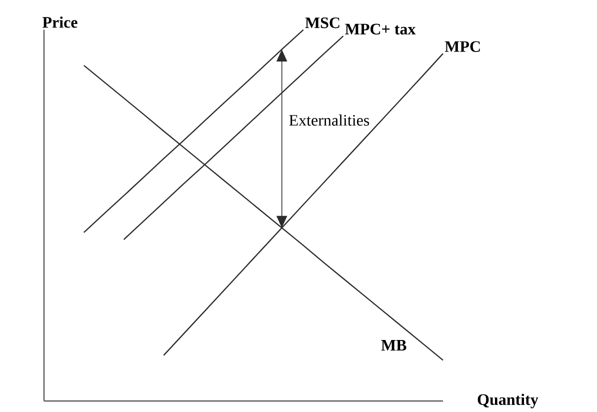 This screenshot has height=412, width=597. What do you see at coordinates (462, 46) in the screenshot?
I see `series-label: MPC` at bounding box center [462, 46].